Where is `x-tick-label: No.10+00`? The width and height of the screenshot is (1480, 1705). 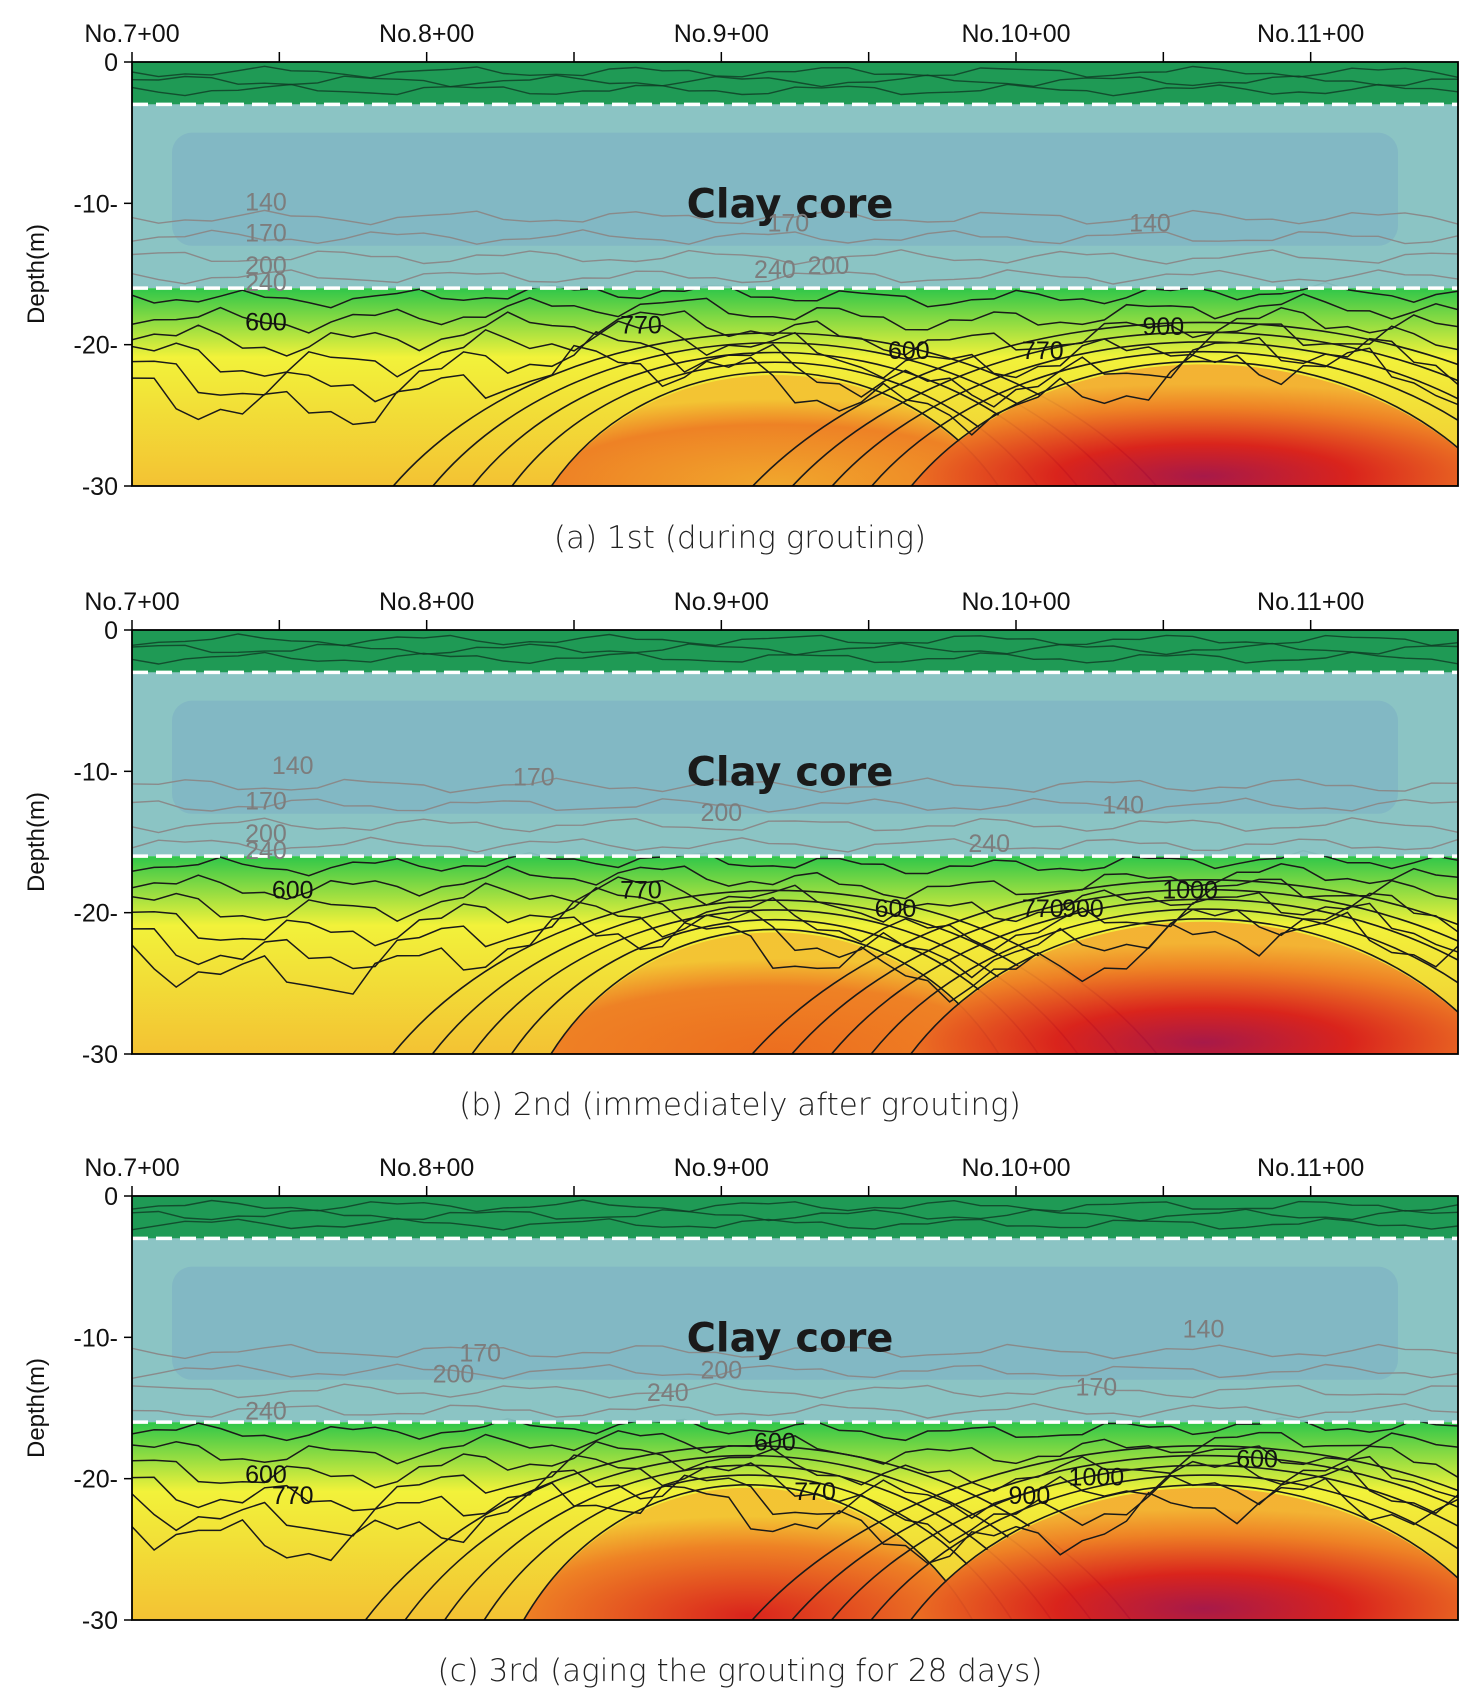
x-tick-label: No.10+00 is located at coordinates (1015, 602).